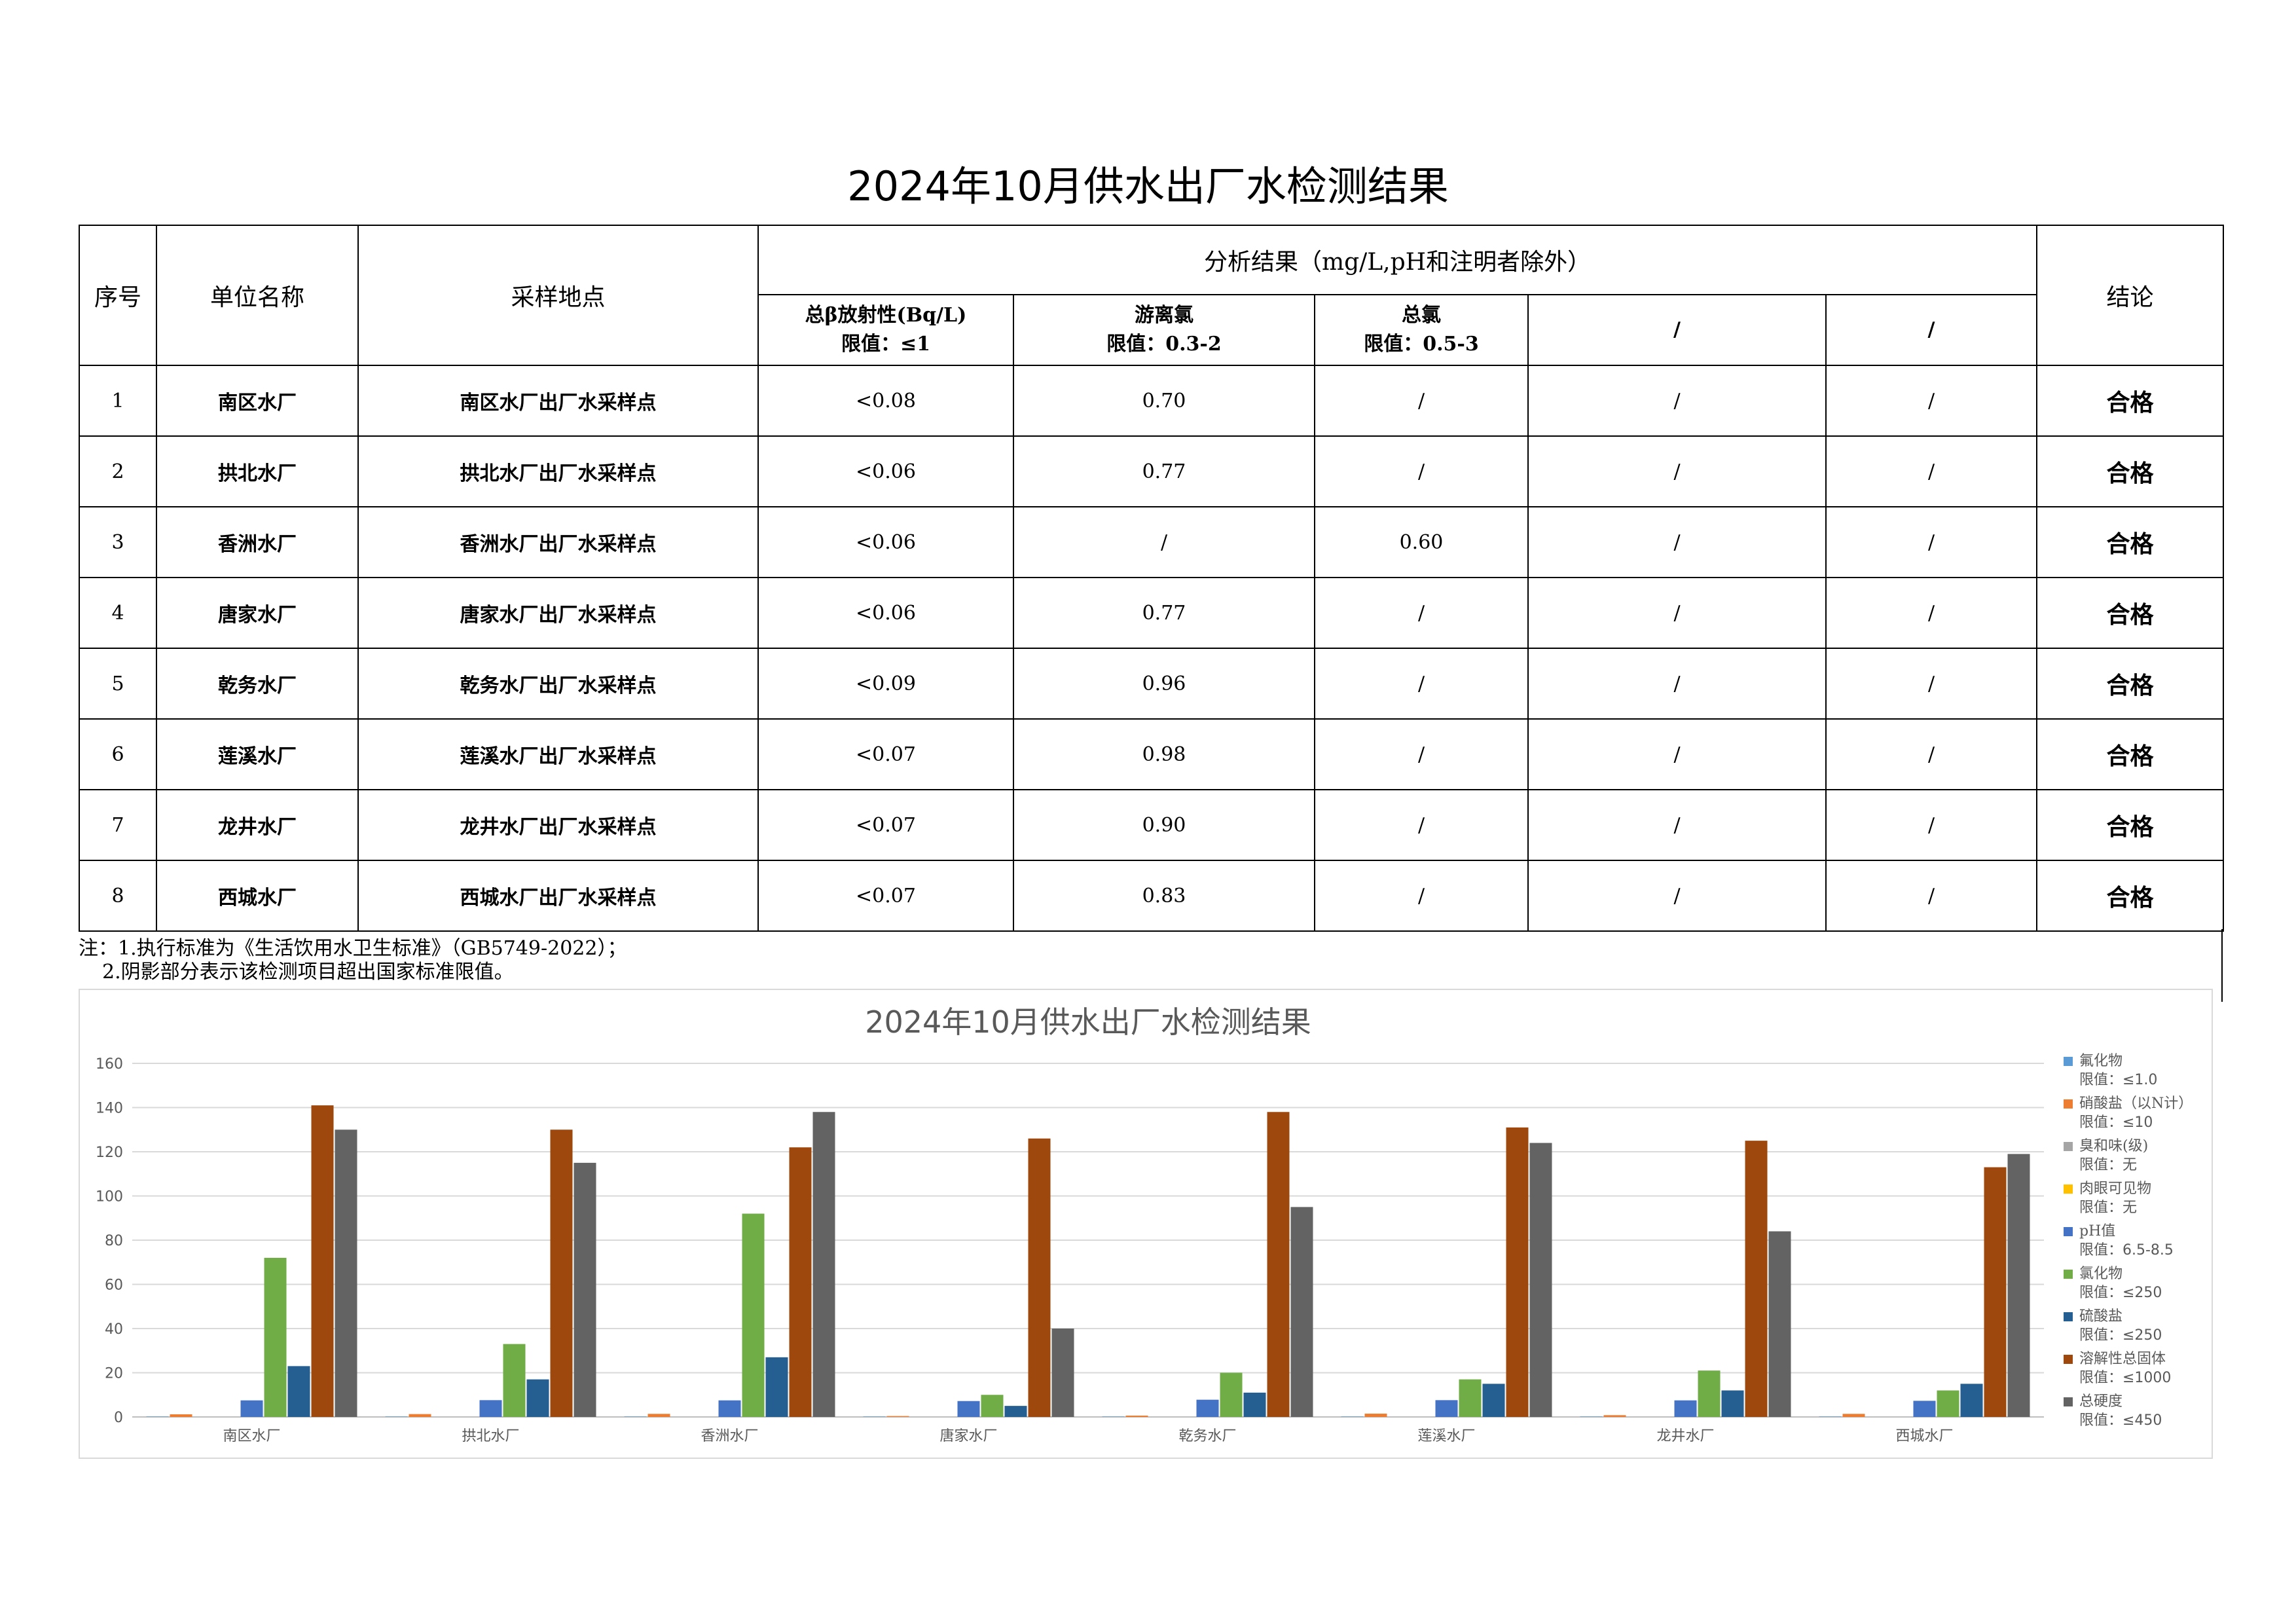  Describe the element at coordinates (2130, 295) in the screenshot. I see `header-conclusion: 结论` at that location.